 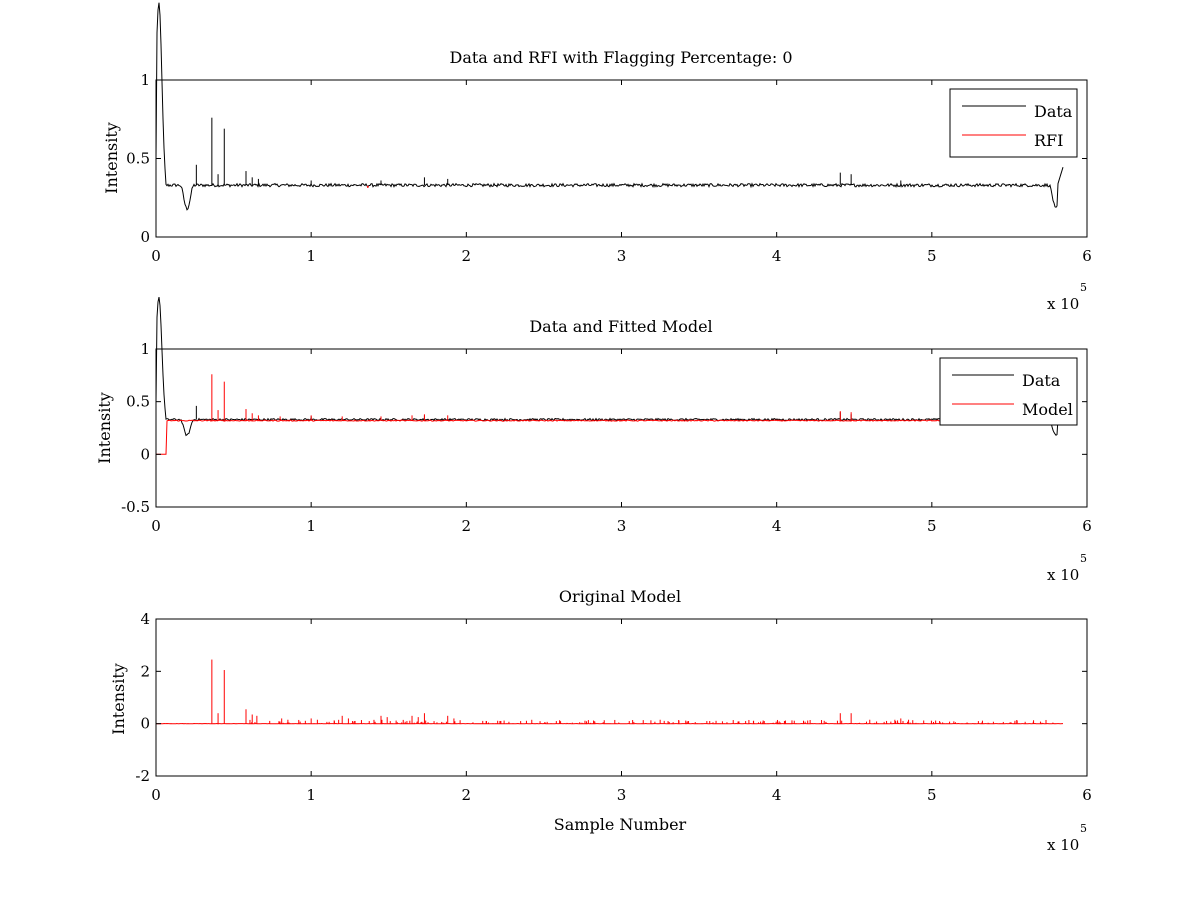 I want to click on panel-3-ytick-label-3: 4, so click(x=145, y=619).